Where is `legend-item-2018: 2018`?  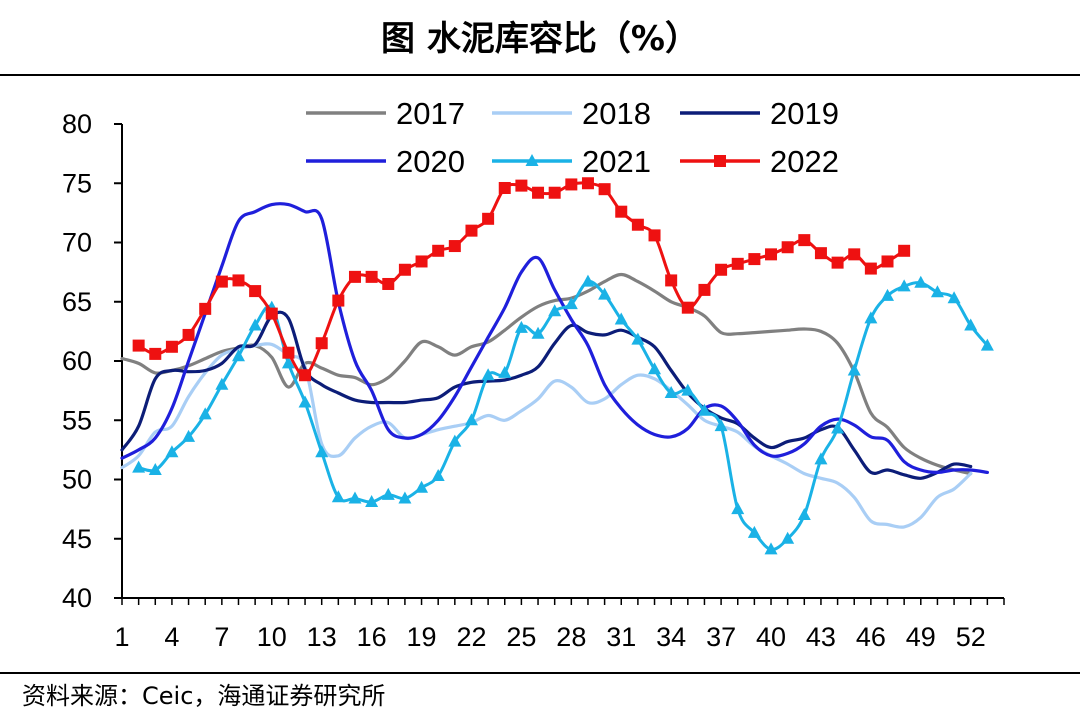
legend-item-2018: 2018 is located at coordinates (571, 113).